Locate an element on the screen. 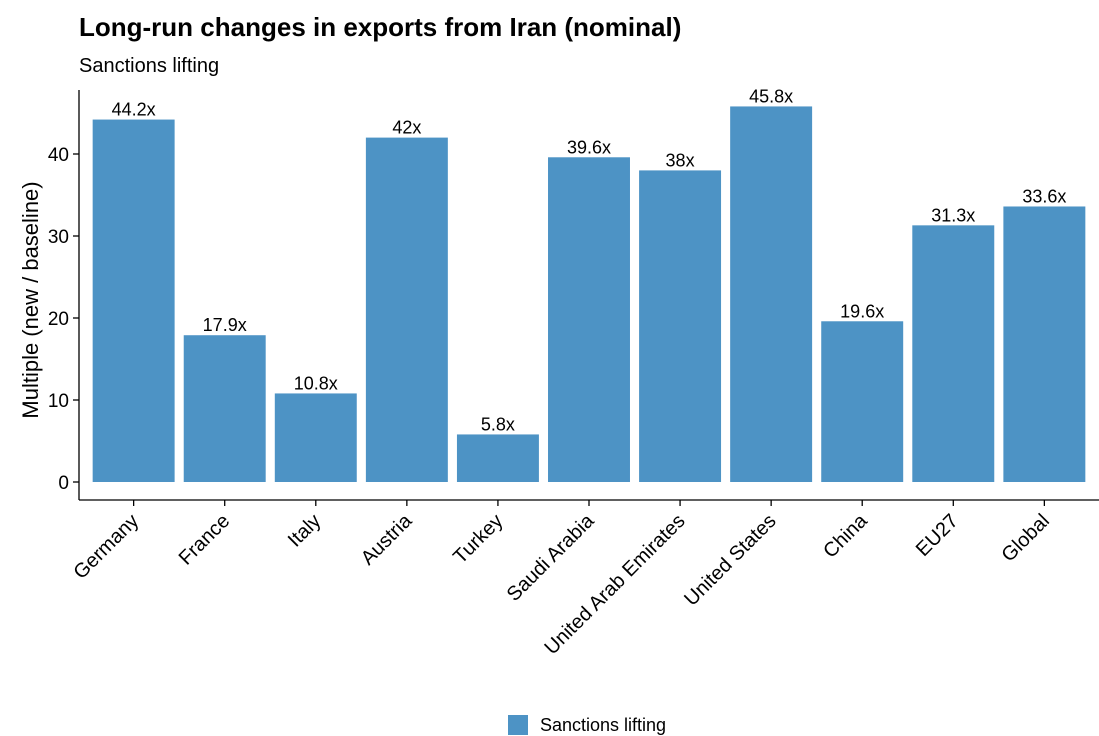 This screenshot has width=1099, height=736. data-label-united-states: 45.8x is located at coordinates (771, 96).